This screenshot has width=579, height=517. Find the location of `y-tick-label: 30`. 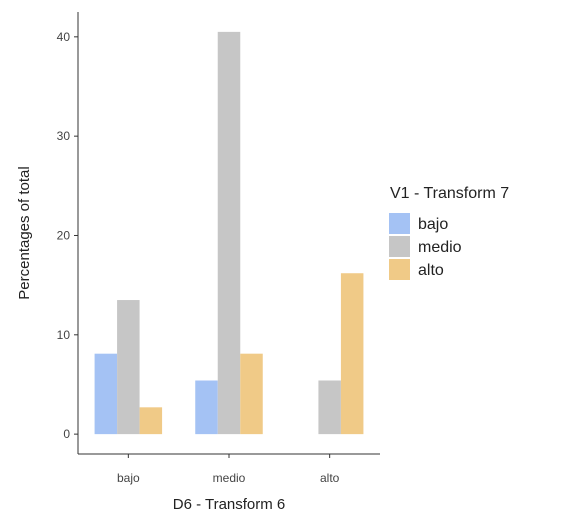

y-tick-label: 30 is located at coordinates (64, 136).